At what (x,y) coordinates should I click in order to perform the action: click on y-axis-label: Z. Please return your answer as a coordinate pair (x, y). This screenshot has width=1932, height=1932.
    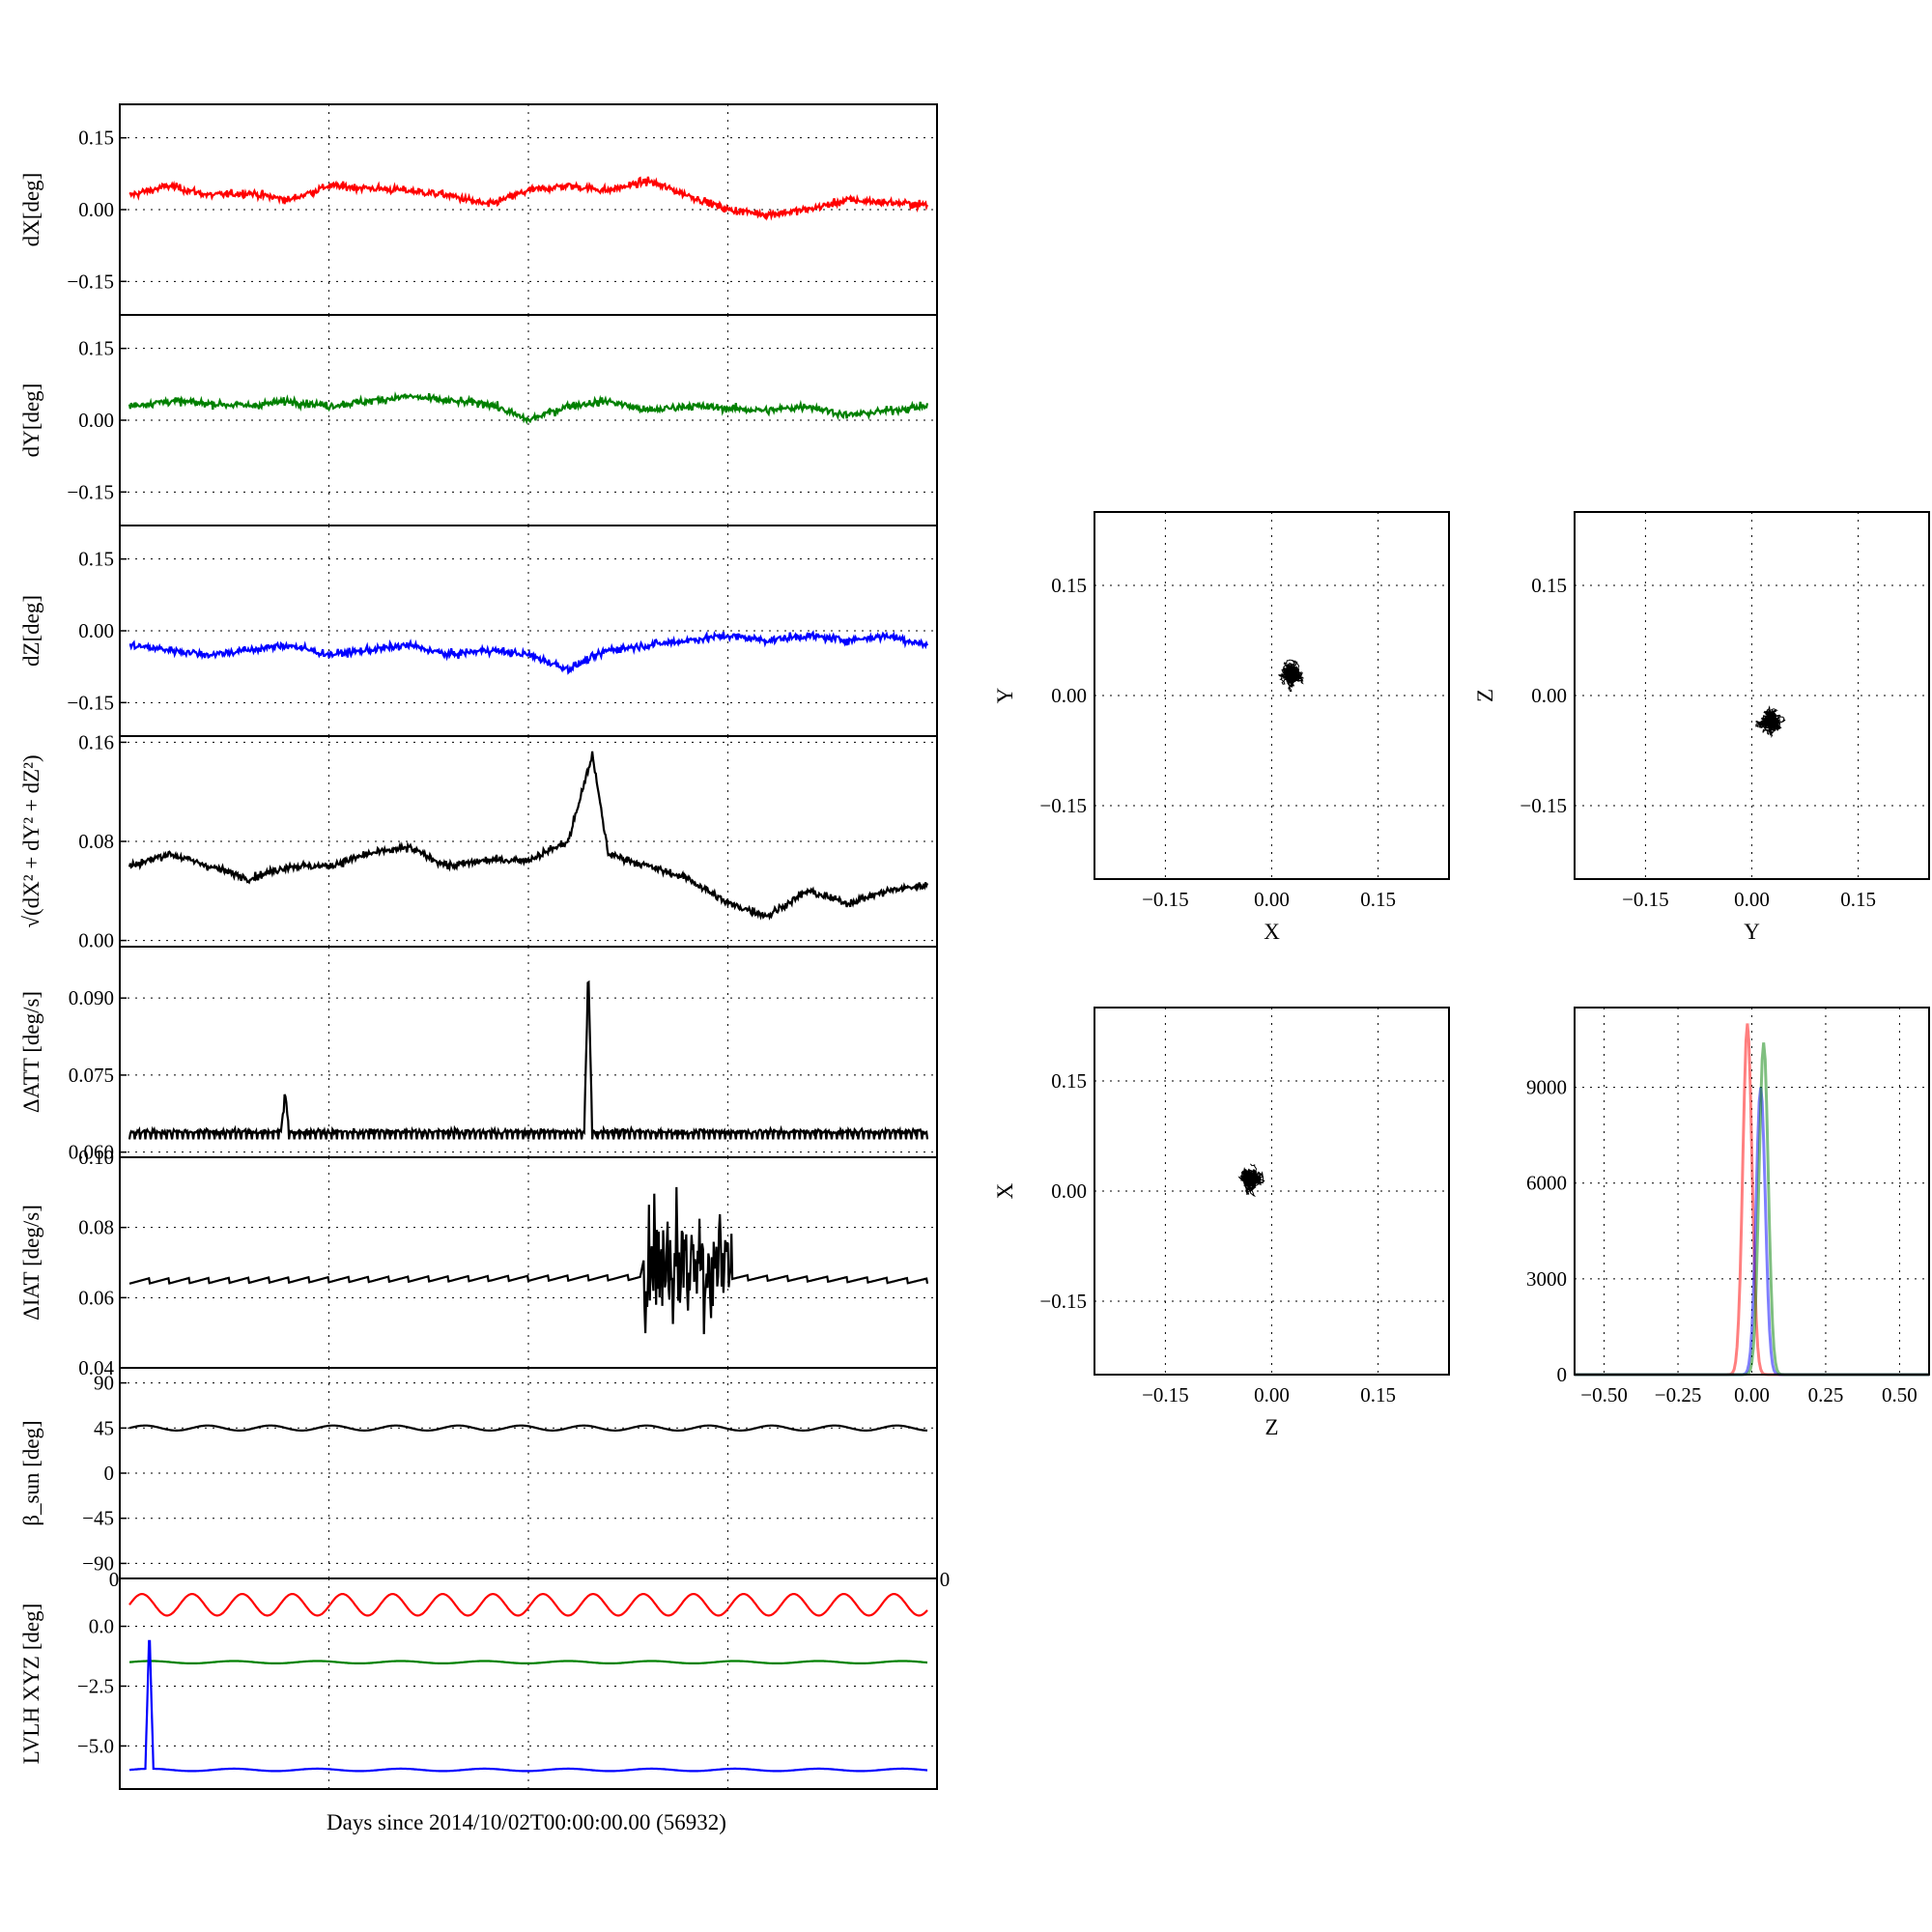
    Looking at the image, I should click on (1485, 695).